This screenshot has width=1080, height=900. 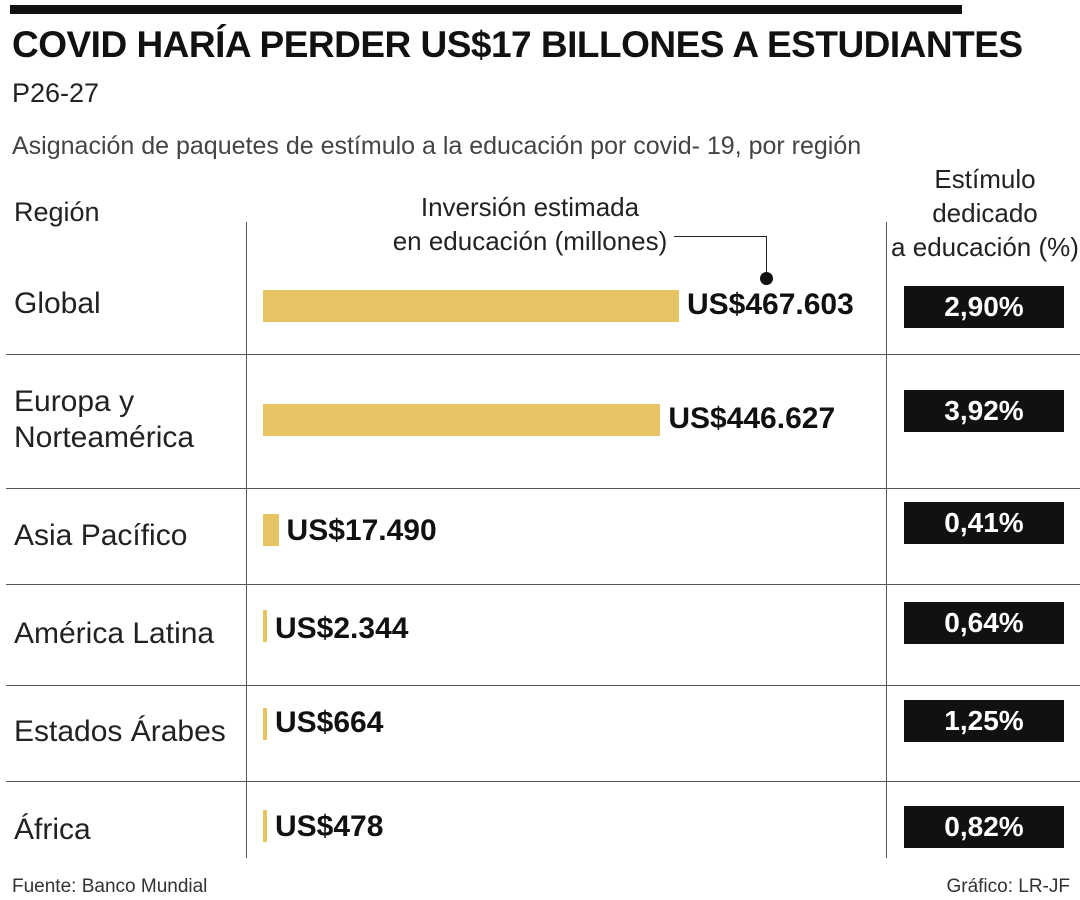 What do you see at coordinates (361, 530) in the screenshot?
I see `bar-value-label: US$17.490` at bounding box center [361, 530].